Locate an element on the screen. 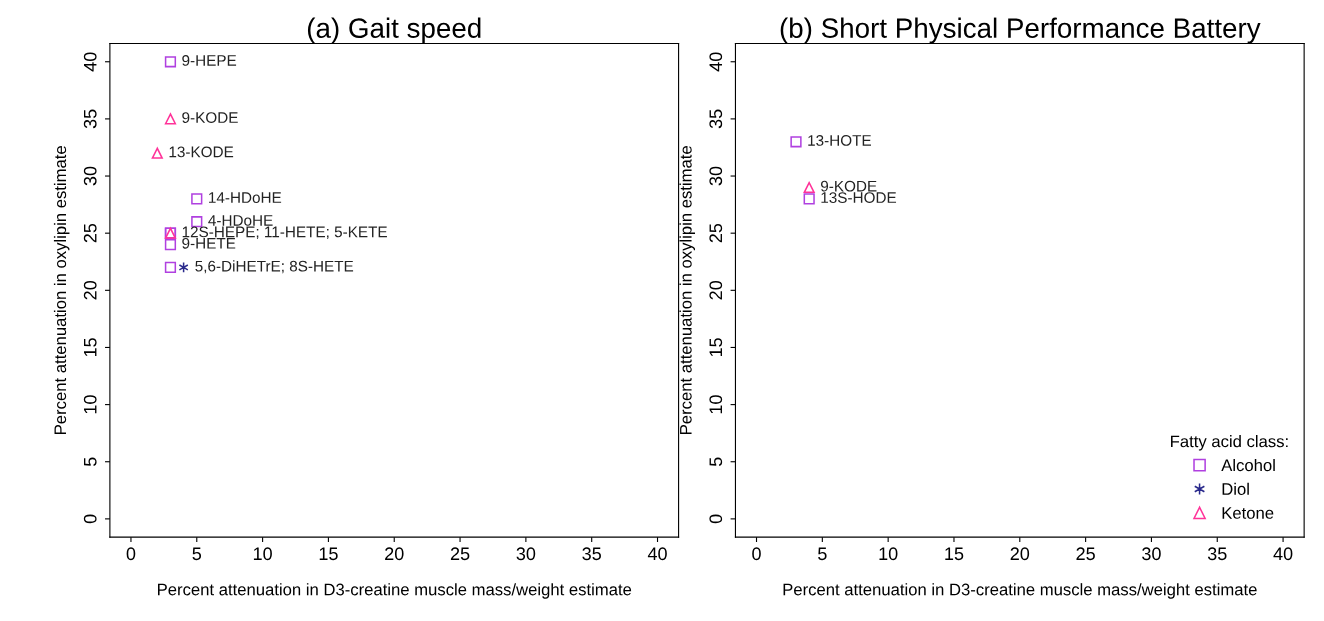 Image resolution: width=1324 pixels, height=621 pixels. annotation: 4-HDoHE is located at coordinates (240, 220).